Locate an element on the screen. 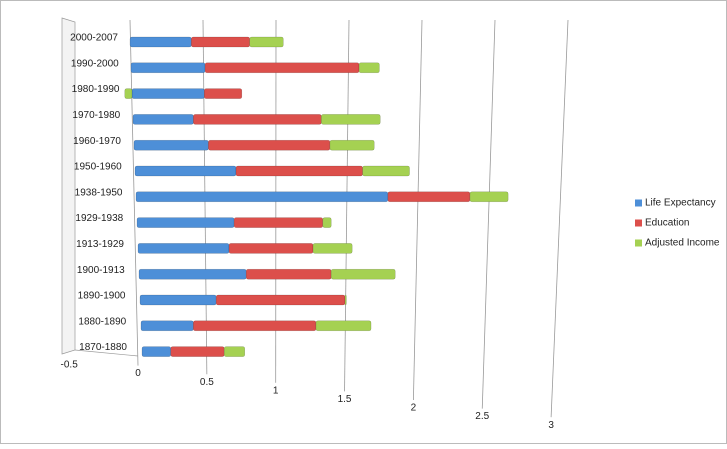 This screenshot has width=727, height=449. y-tick-label: 1880-1890 is located at coordinates (102, 321).